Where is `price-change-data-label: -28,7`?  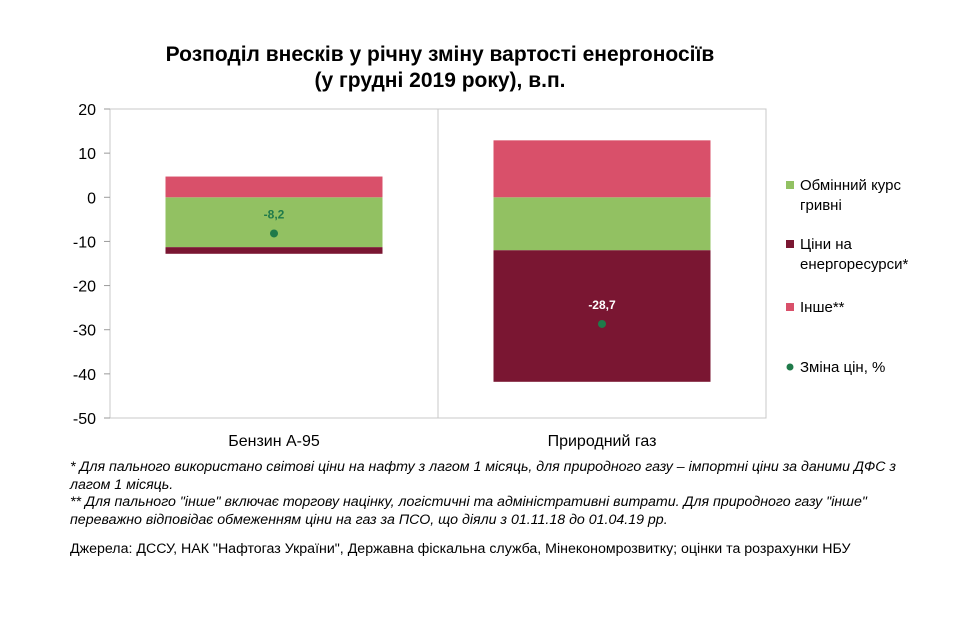 price-change-data-label: -28,7 is located at coordinates (602, 305).